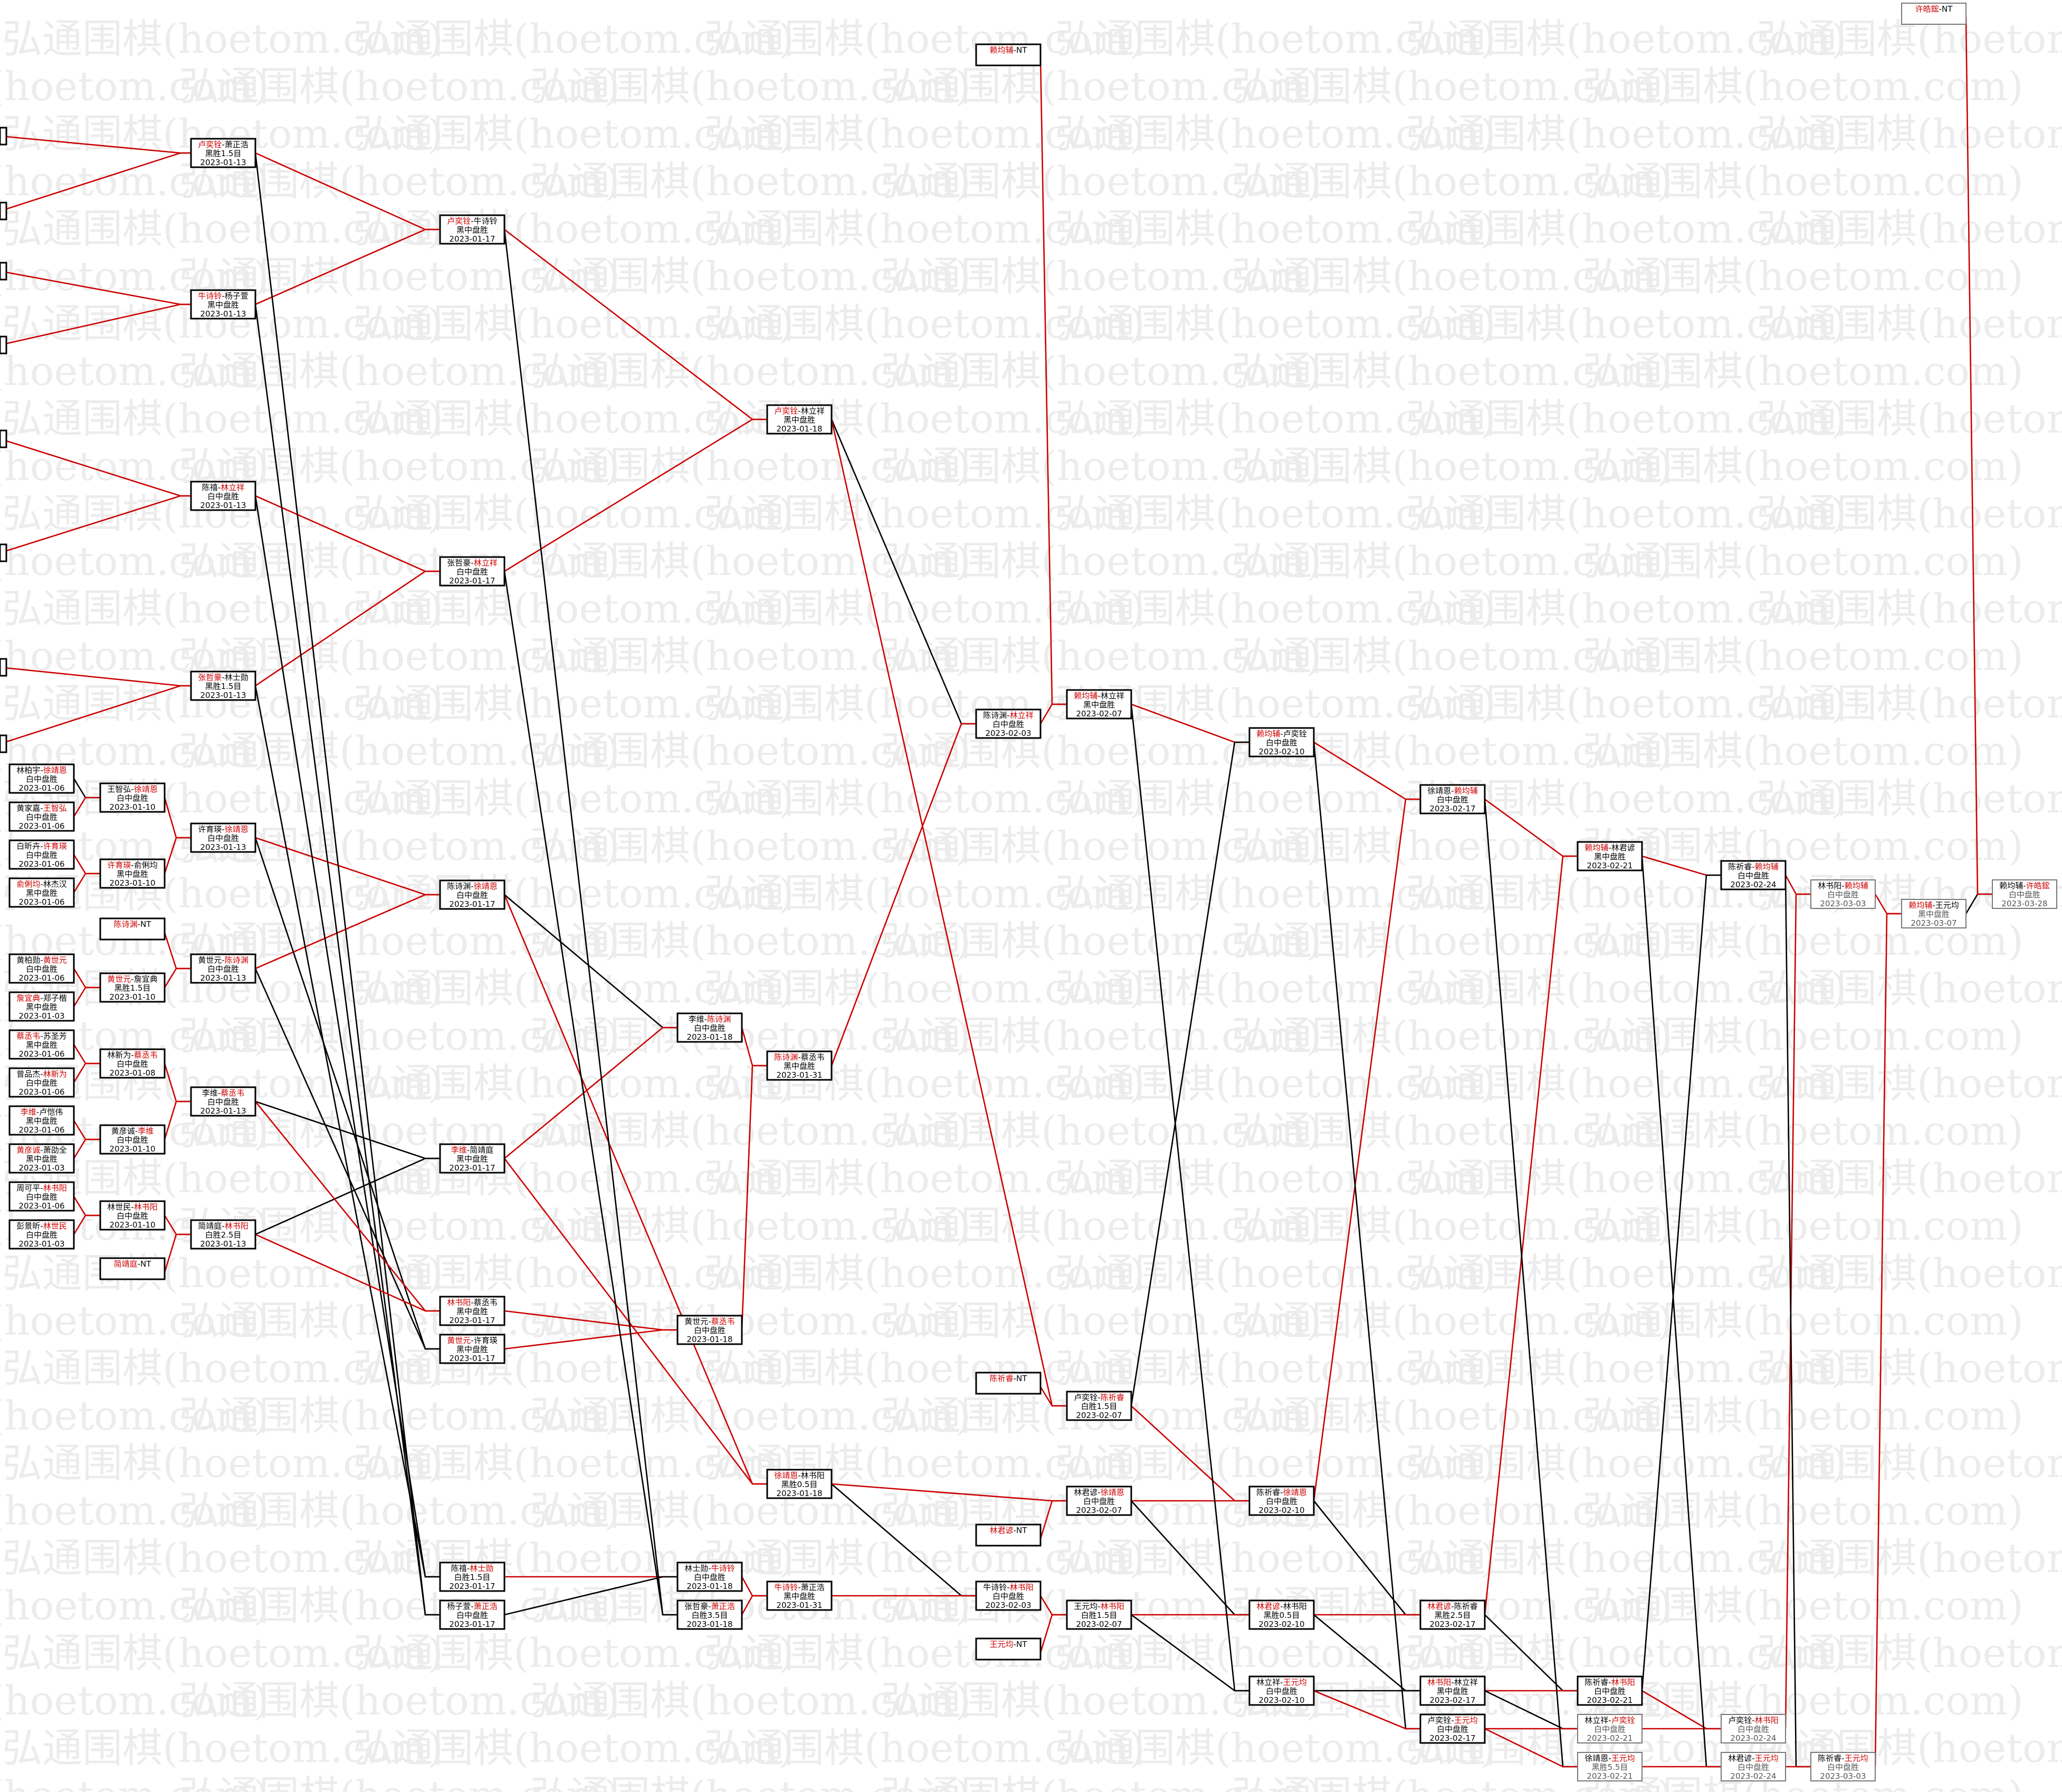 Image resolution: width=2062 pixels, height=1792 pixels. What do you see at coordinates (132, 1268) in the screenshot?
I see `match-box: 简靖庭-NT` at bounding box center [132, 1268].